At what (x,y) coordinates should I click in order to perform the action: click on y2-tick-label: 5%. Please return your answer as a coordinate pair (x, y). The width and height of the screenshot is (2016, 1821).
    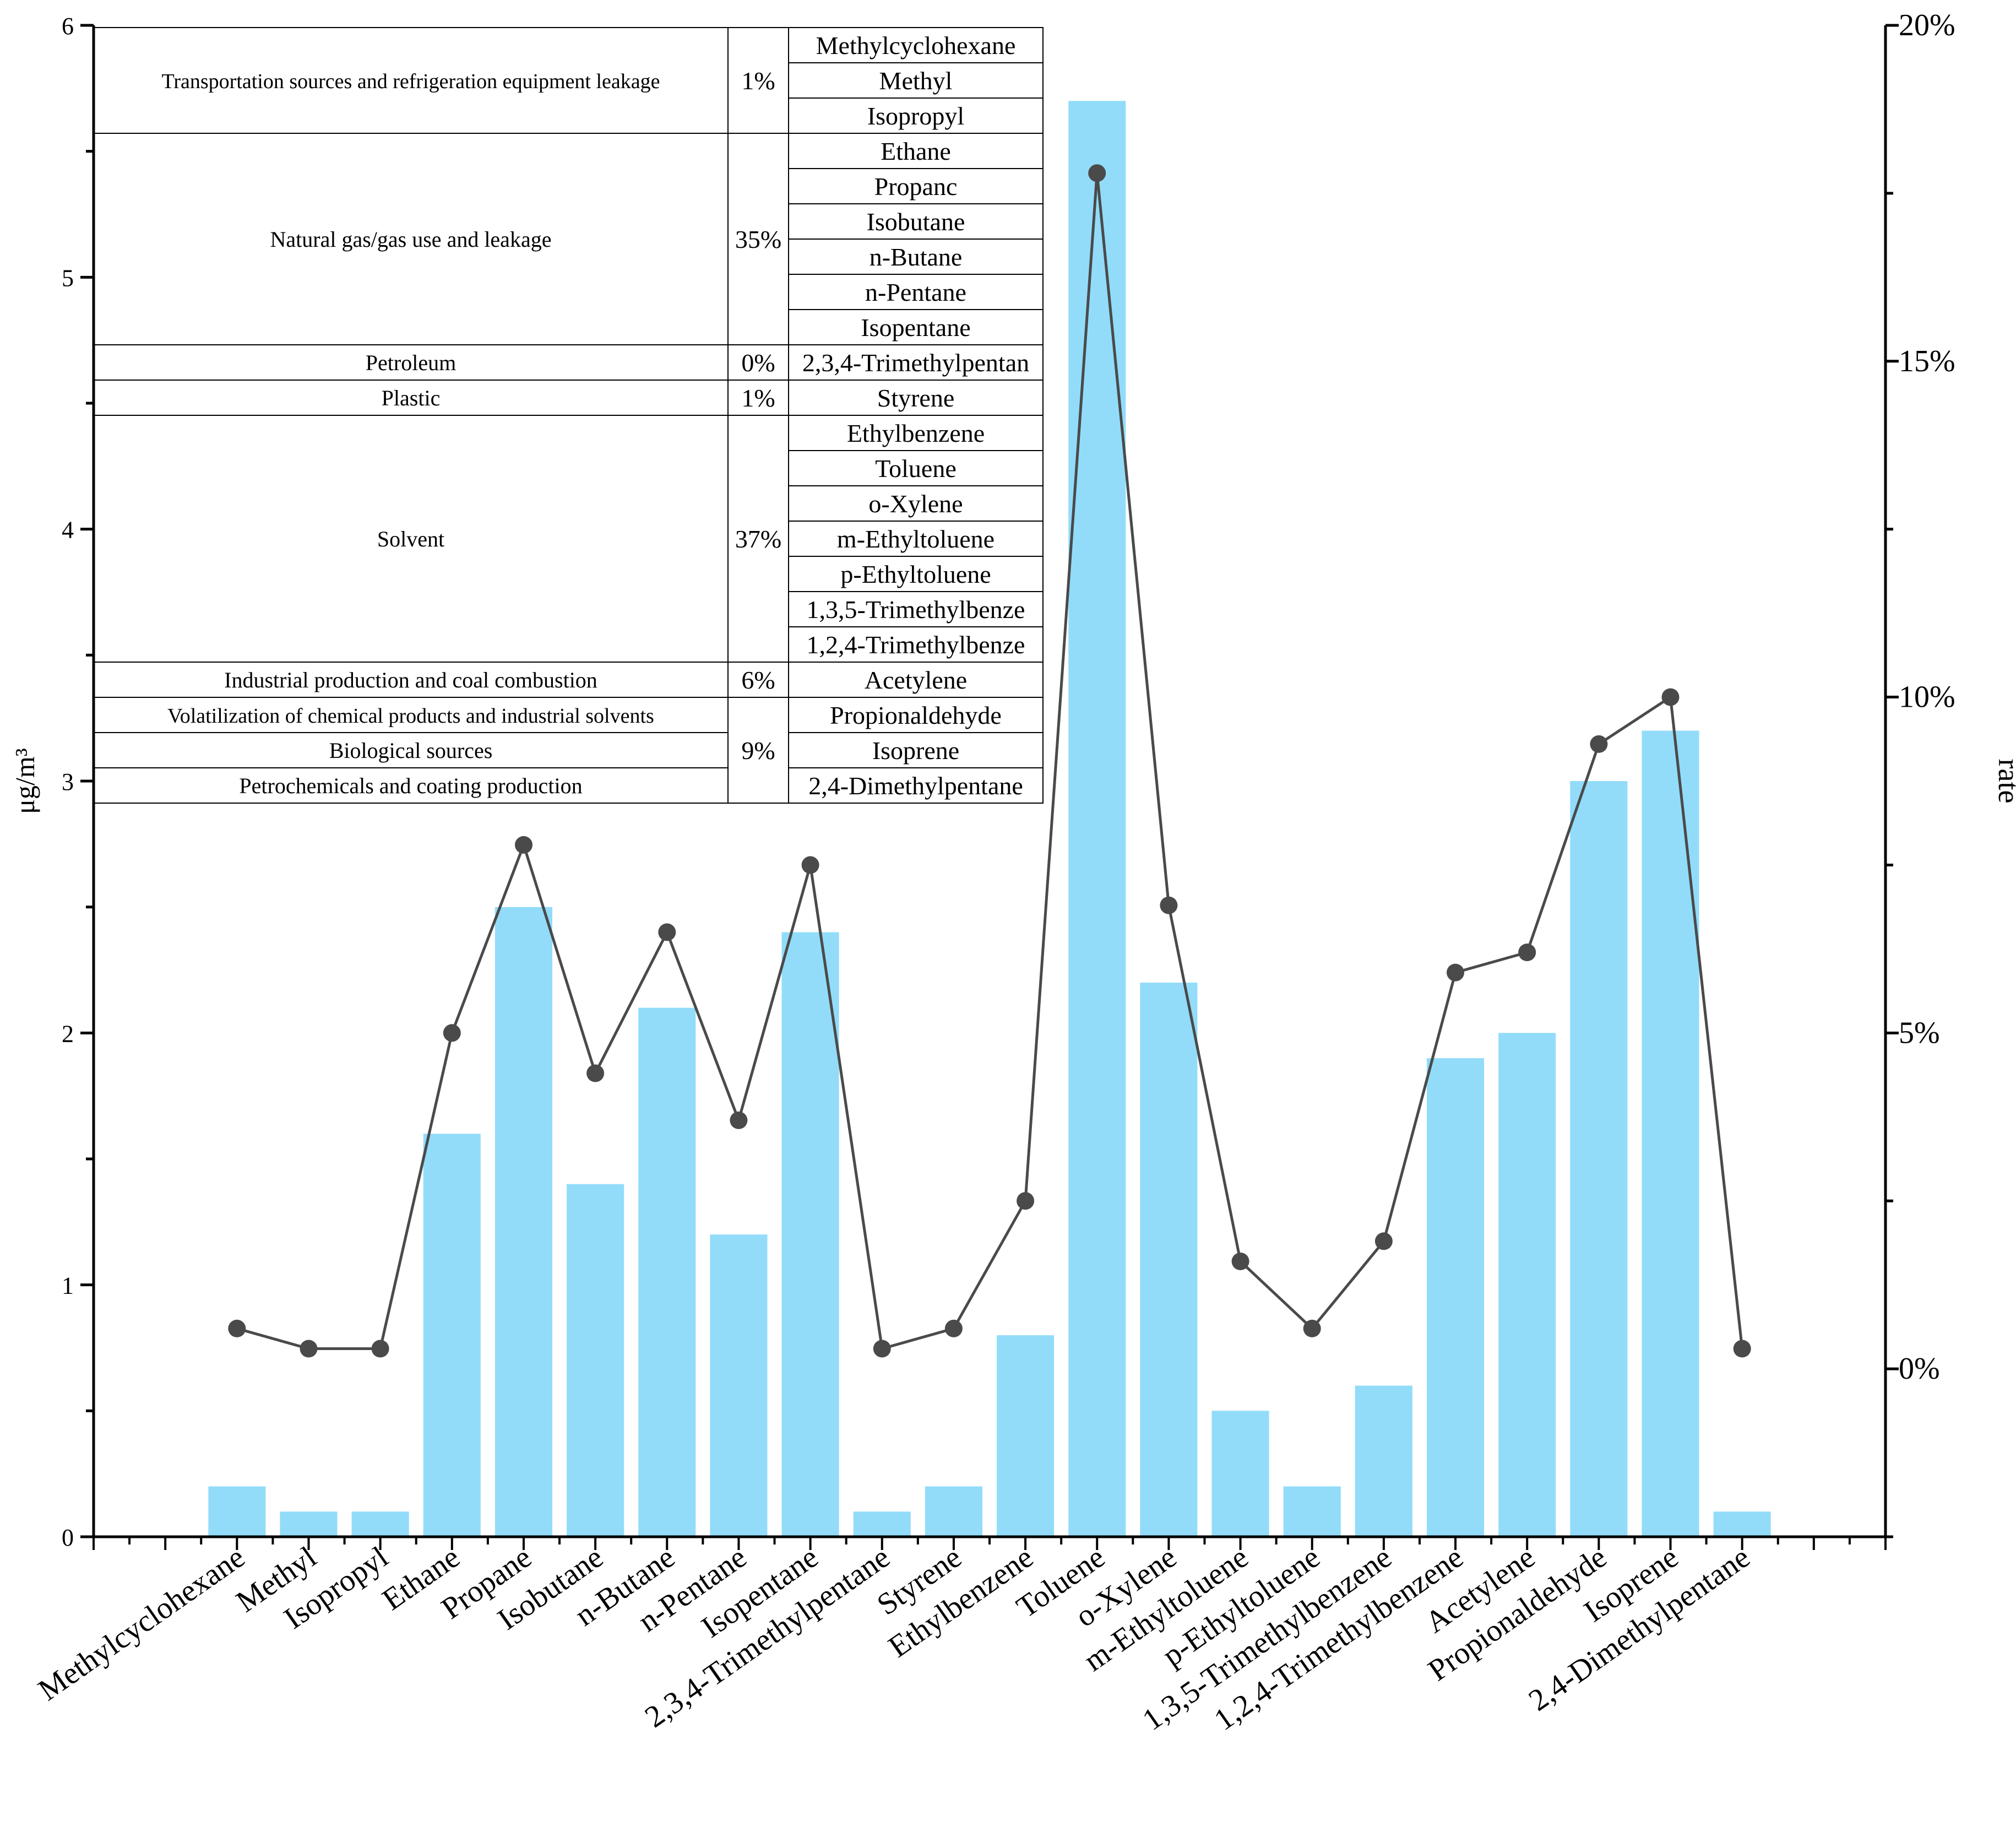
    Looking at the image, I should click on (1919, 1033).